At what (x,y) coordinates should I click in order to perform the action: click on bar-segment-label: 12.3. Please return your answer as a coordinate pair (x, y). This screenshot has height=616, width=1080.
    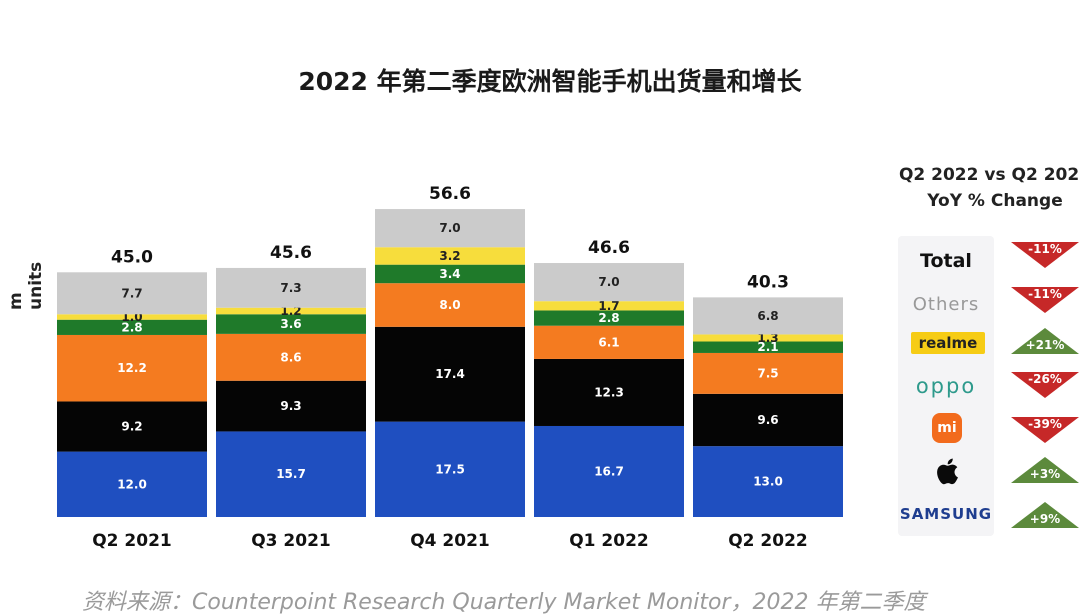
    Looking at the image, I should click on (609, 392).